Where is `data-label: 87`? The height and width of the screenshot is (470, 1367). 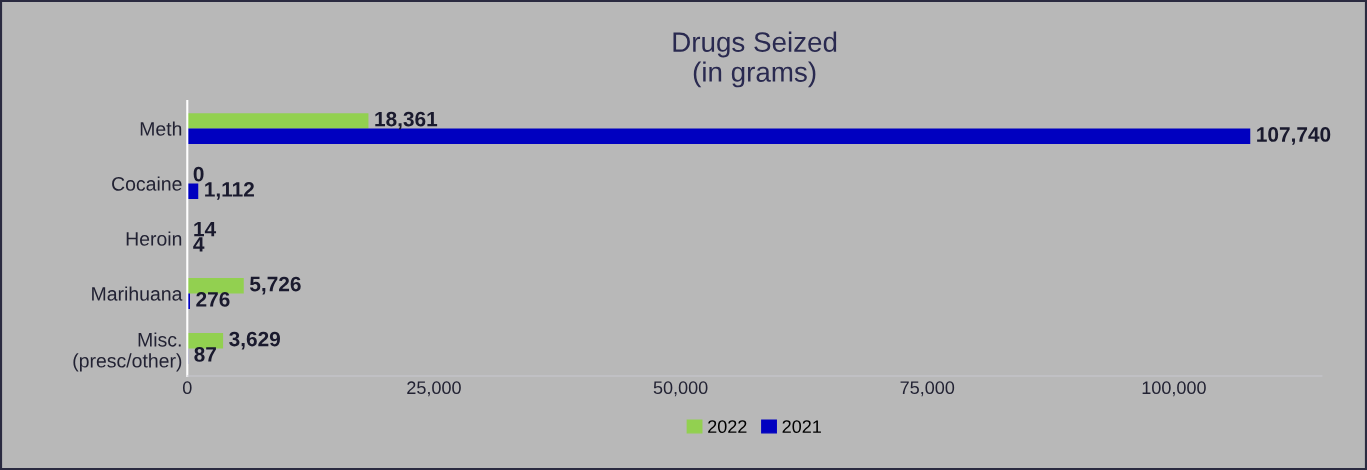
data-label: 87 is located at coordinates (205, 354).